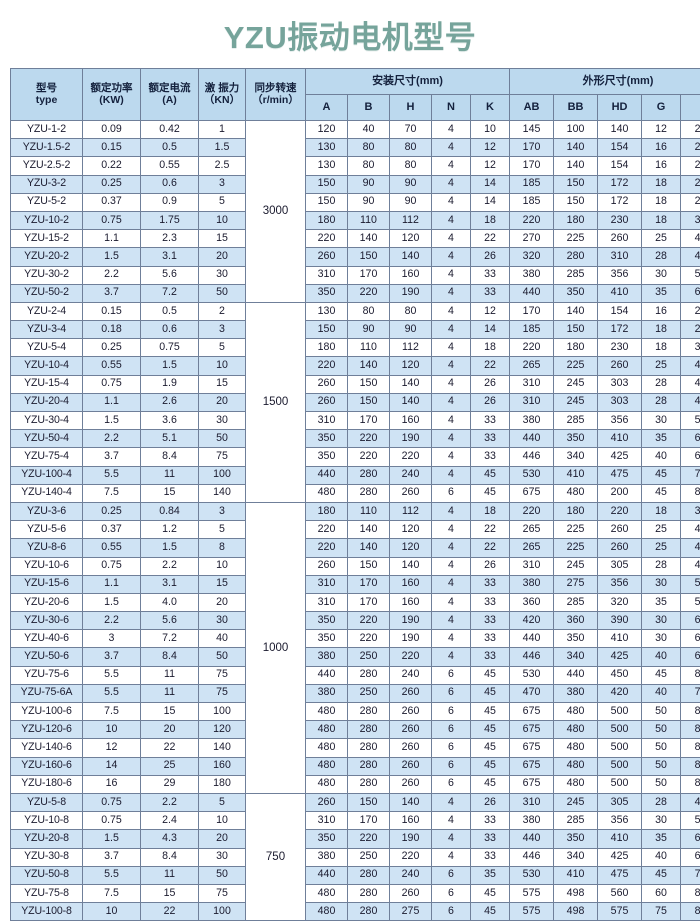 This screenshot has height=921, width=700. I want to click on cell-K: 22, so click(490, 366).